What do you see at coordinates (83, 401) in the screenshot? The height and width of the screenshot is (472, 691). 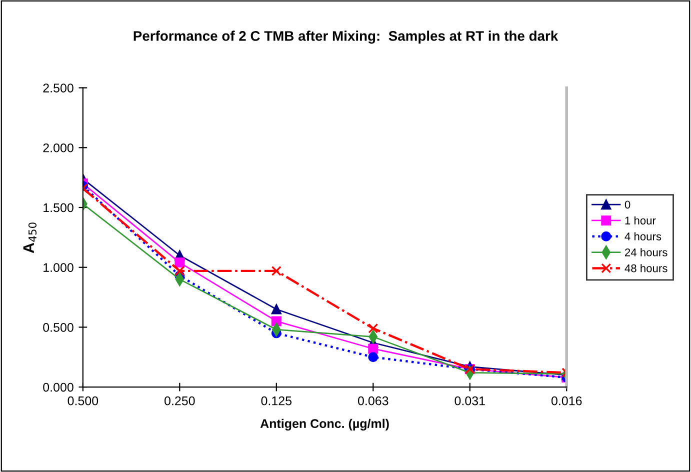 I see `x-tick-label: 0.500` at bounding box center [83, 401].